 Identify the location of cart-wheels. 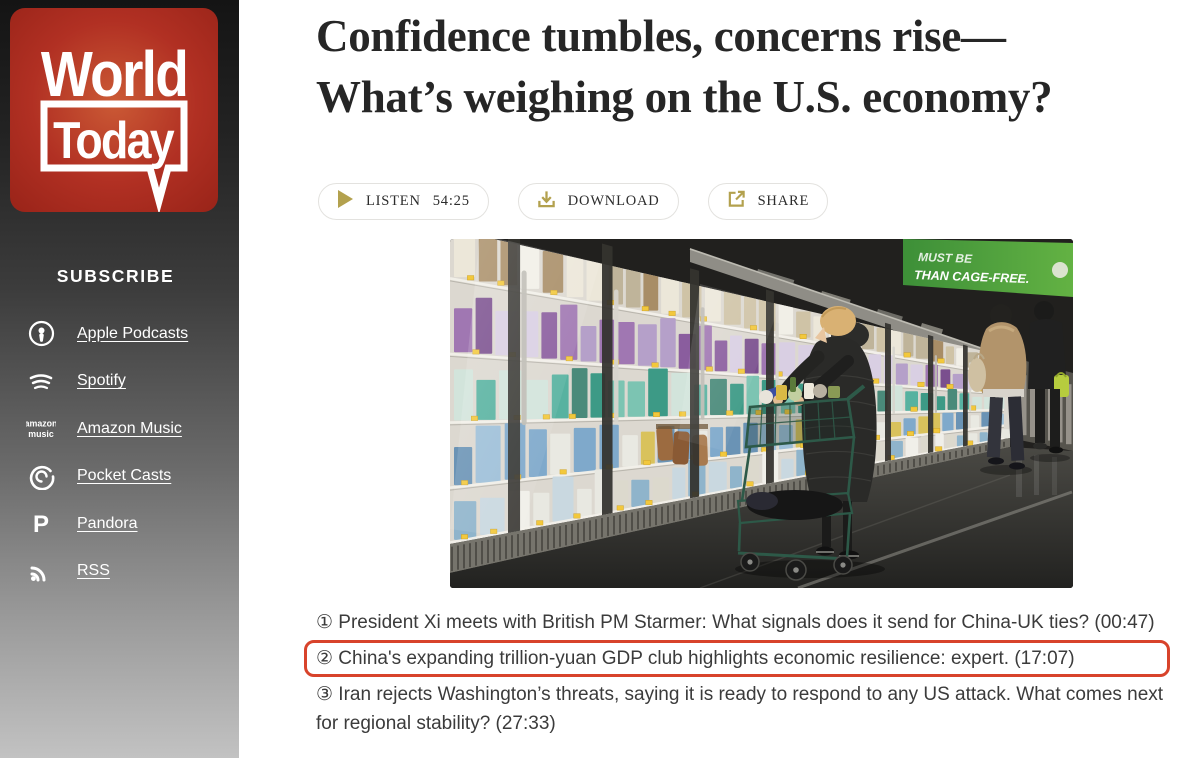
(796, 566).